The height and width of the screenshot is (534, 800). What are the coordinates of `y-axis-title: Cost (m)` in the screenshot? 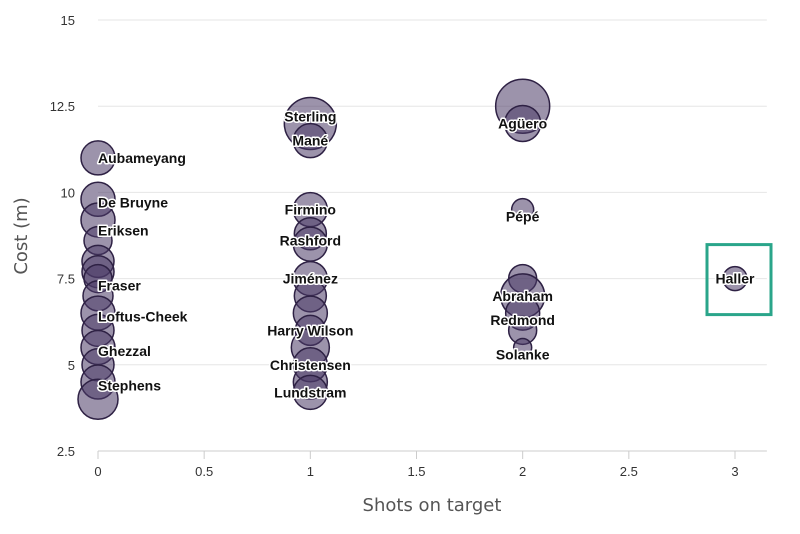 It's located at (21, 235).